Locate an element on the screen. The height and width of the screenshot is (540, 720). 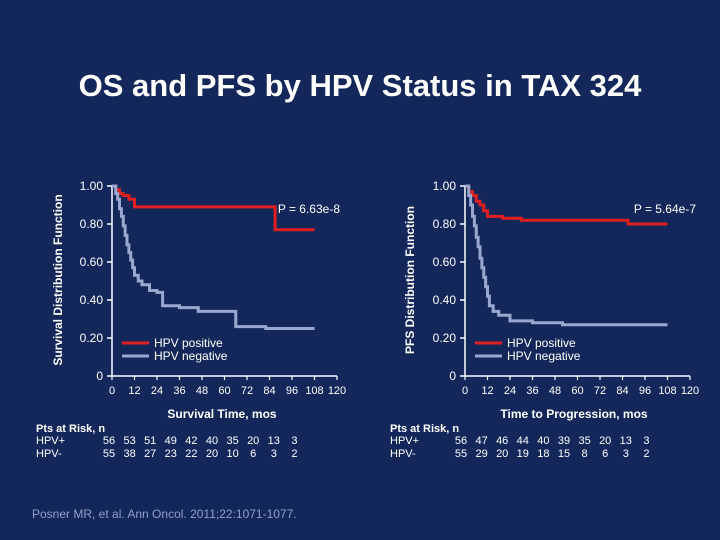
os-risk-row-hpv-pos: HPV+ 56 53 51 49 42 40 35 20 13 3 is located at coordinates (186, 441).